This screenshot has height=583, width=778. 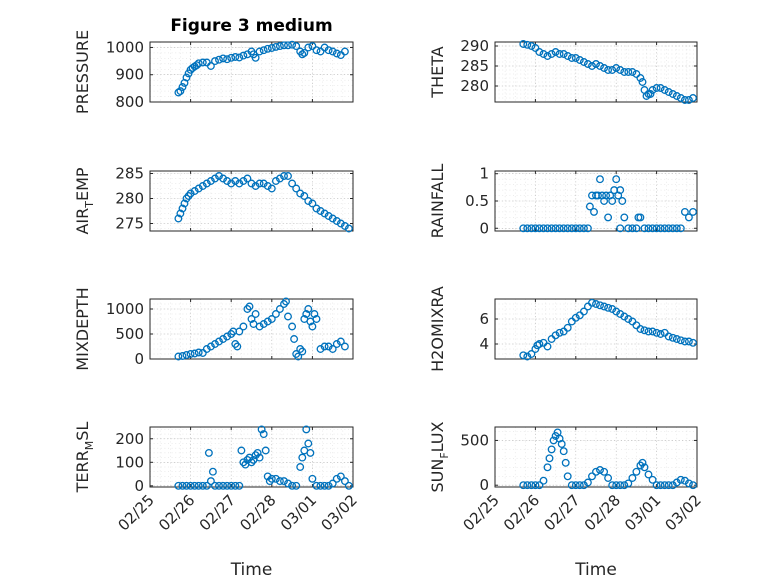 I want to click on y-tick-label: 200, so click(x=129, y=439).